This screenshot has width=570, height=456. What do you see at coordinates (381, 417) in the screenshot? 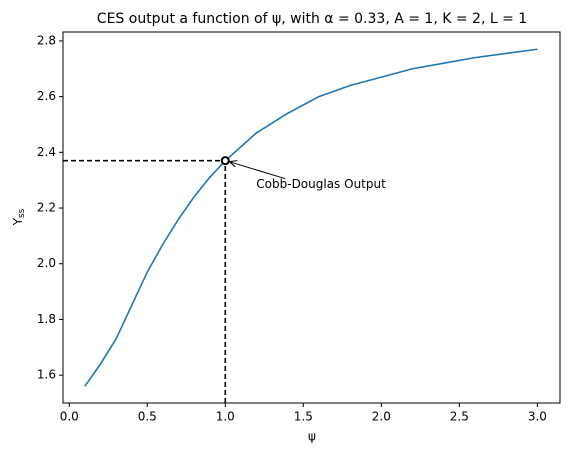
I see `x-tick-label: 2.0` at bounding box center [381, 417].